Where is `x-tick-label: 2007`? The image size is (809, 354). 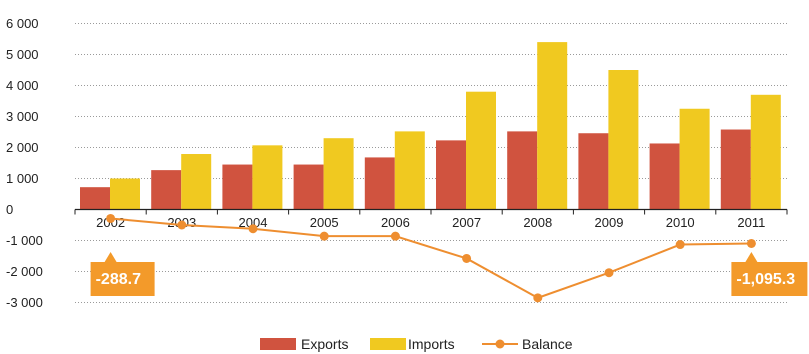
x-tick-label: 2007 is located at coordinates (466, 222).